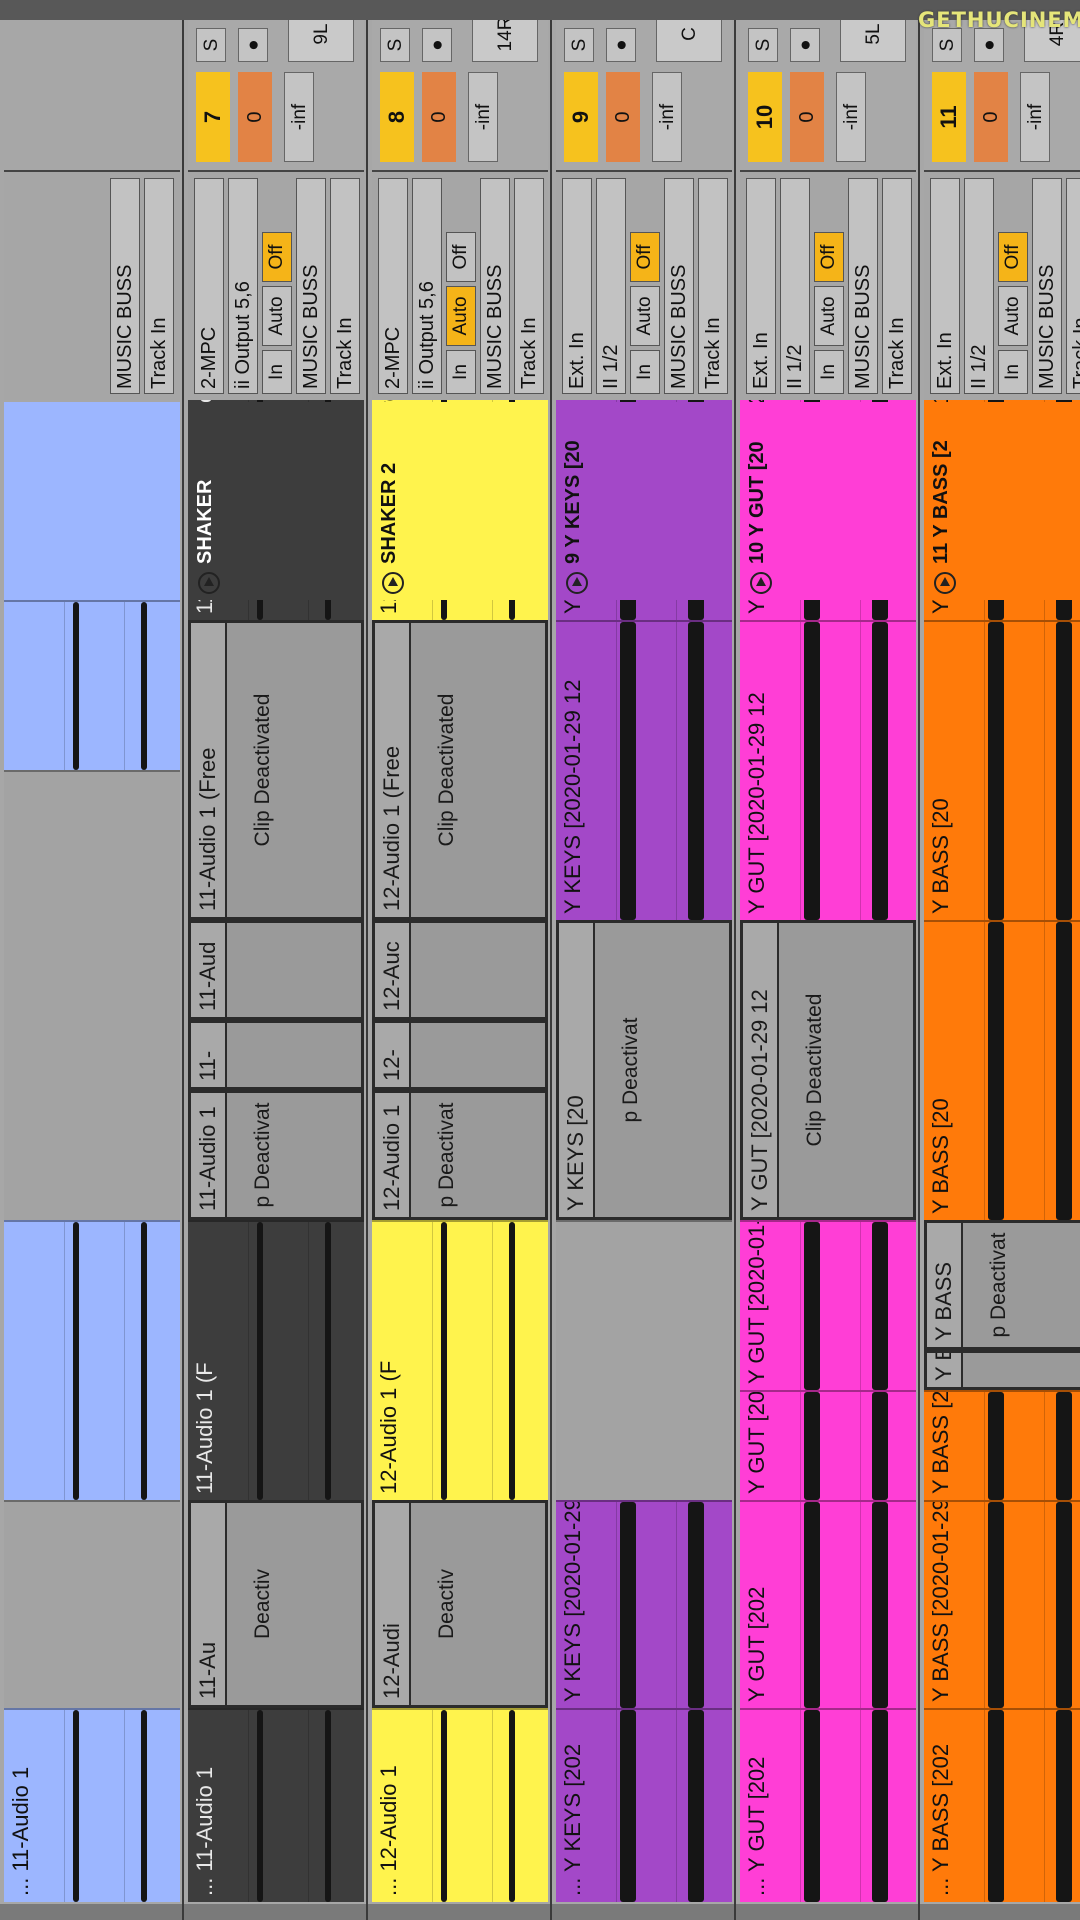 The width and height of the screenshot is (1080, 1920). I want to click on deactivated-clip: 12-Audio 1 p Deactivat, so click(460, 1155).